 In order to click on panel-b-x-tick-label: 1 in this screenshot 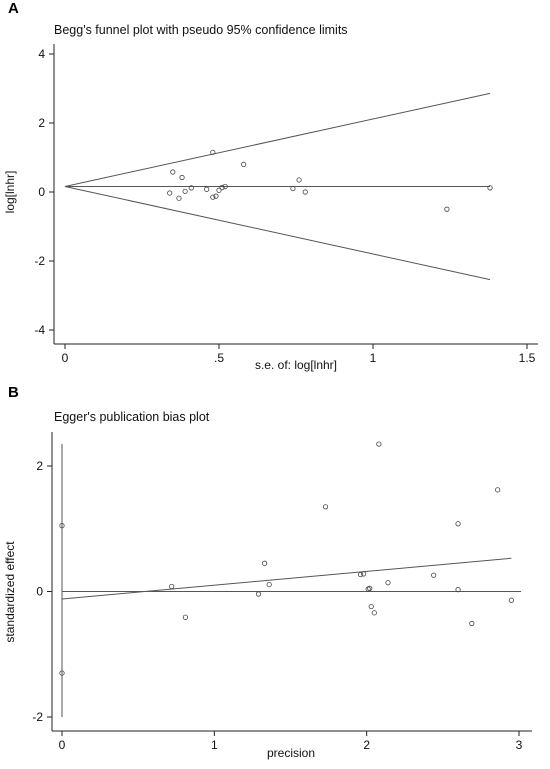, I will do `click(214, 745)`.